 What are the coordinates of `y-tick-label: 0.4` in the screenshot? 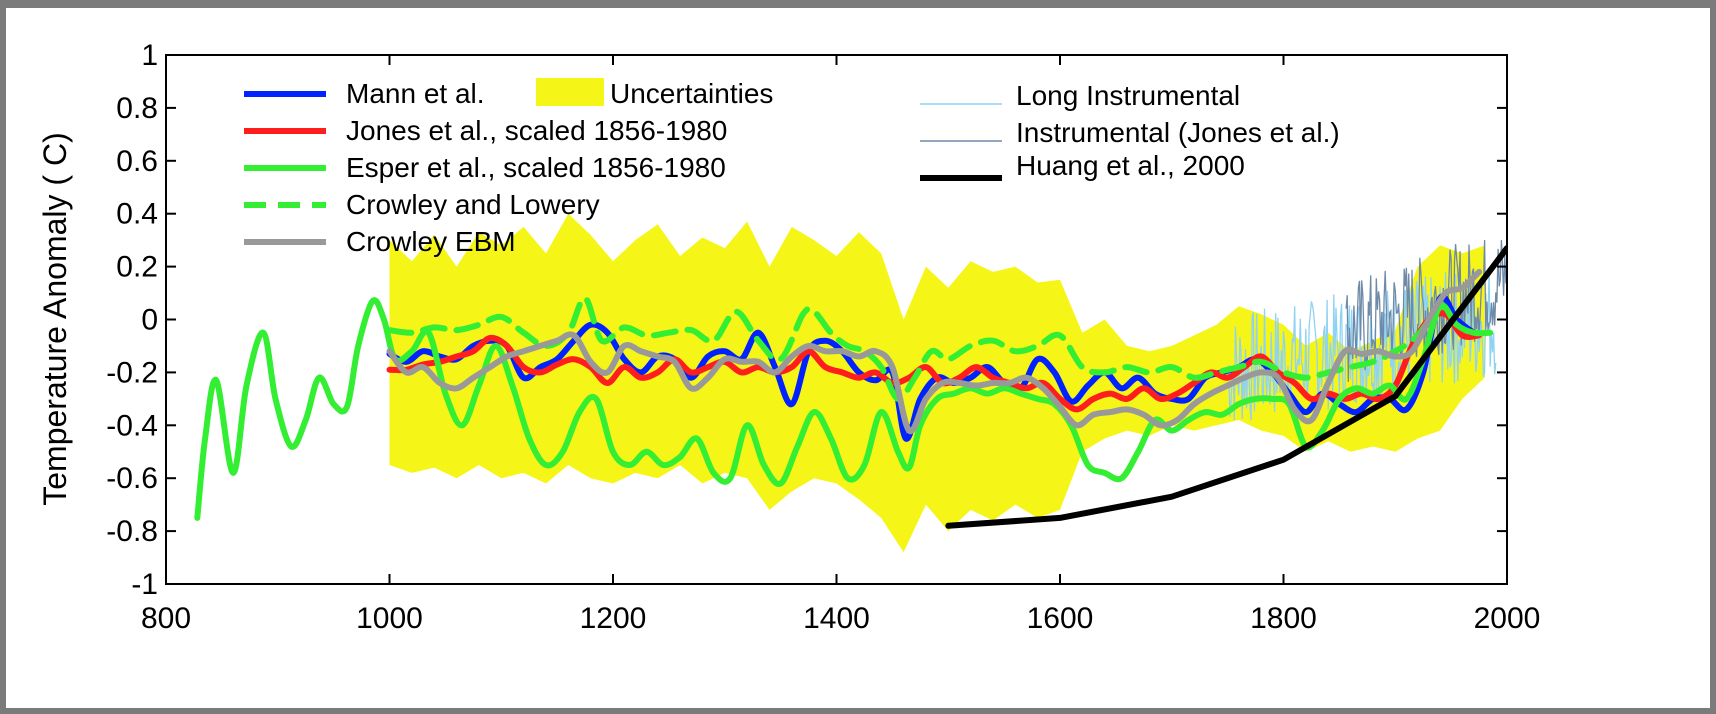 It's located at (137, 214).